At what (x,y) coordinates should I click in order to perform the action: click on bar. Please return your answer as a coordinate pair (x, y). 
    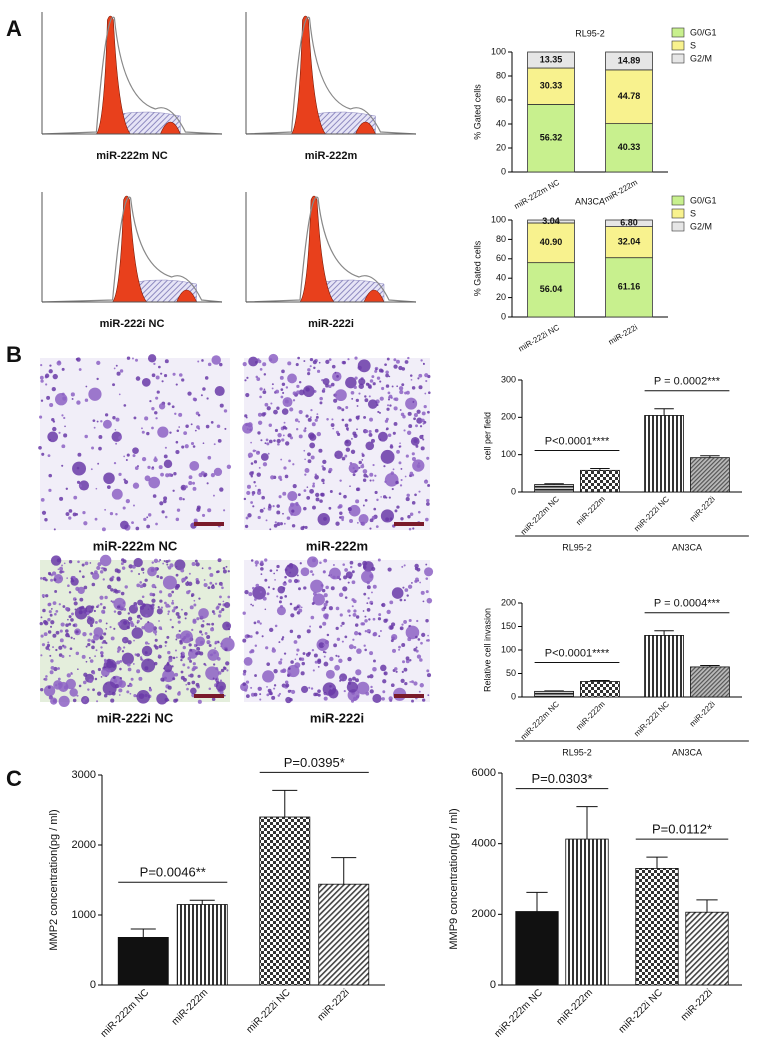
    Looking at the image, I should click on (143, 961).